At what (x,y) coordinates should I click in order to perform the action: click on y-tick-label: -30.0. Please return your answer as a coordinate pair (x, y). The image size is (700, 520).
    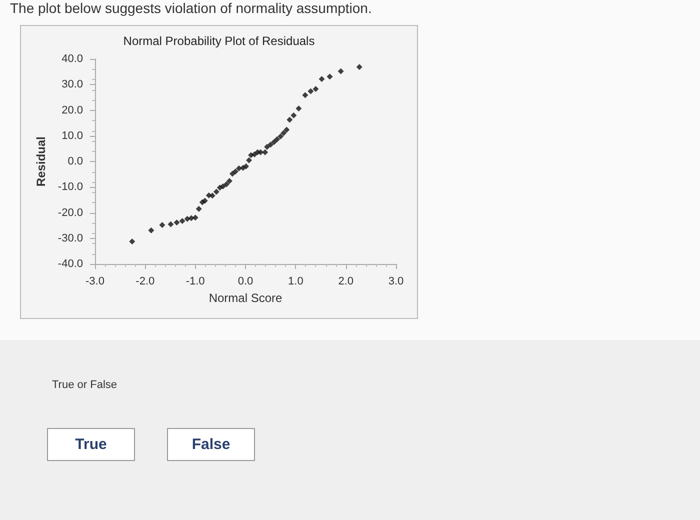
    Looking at the image, I should click on (70, 238).